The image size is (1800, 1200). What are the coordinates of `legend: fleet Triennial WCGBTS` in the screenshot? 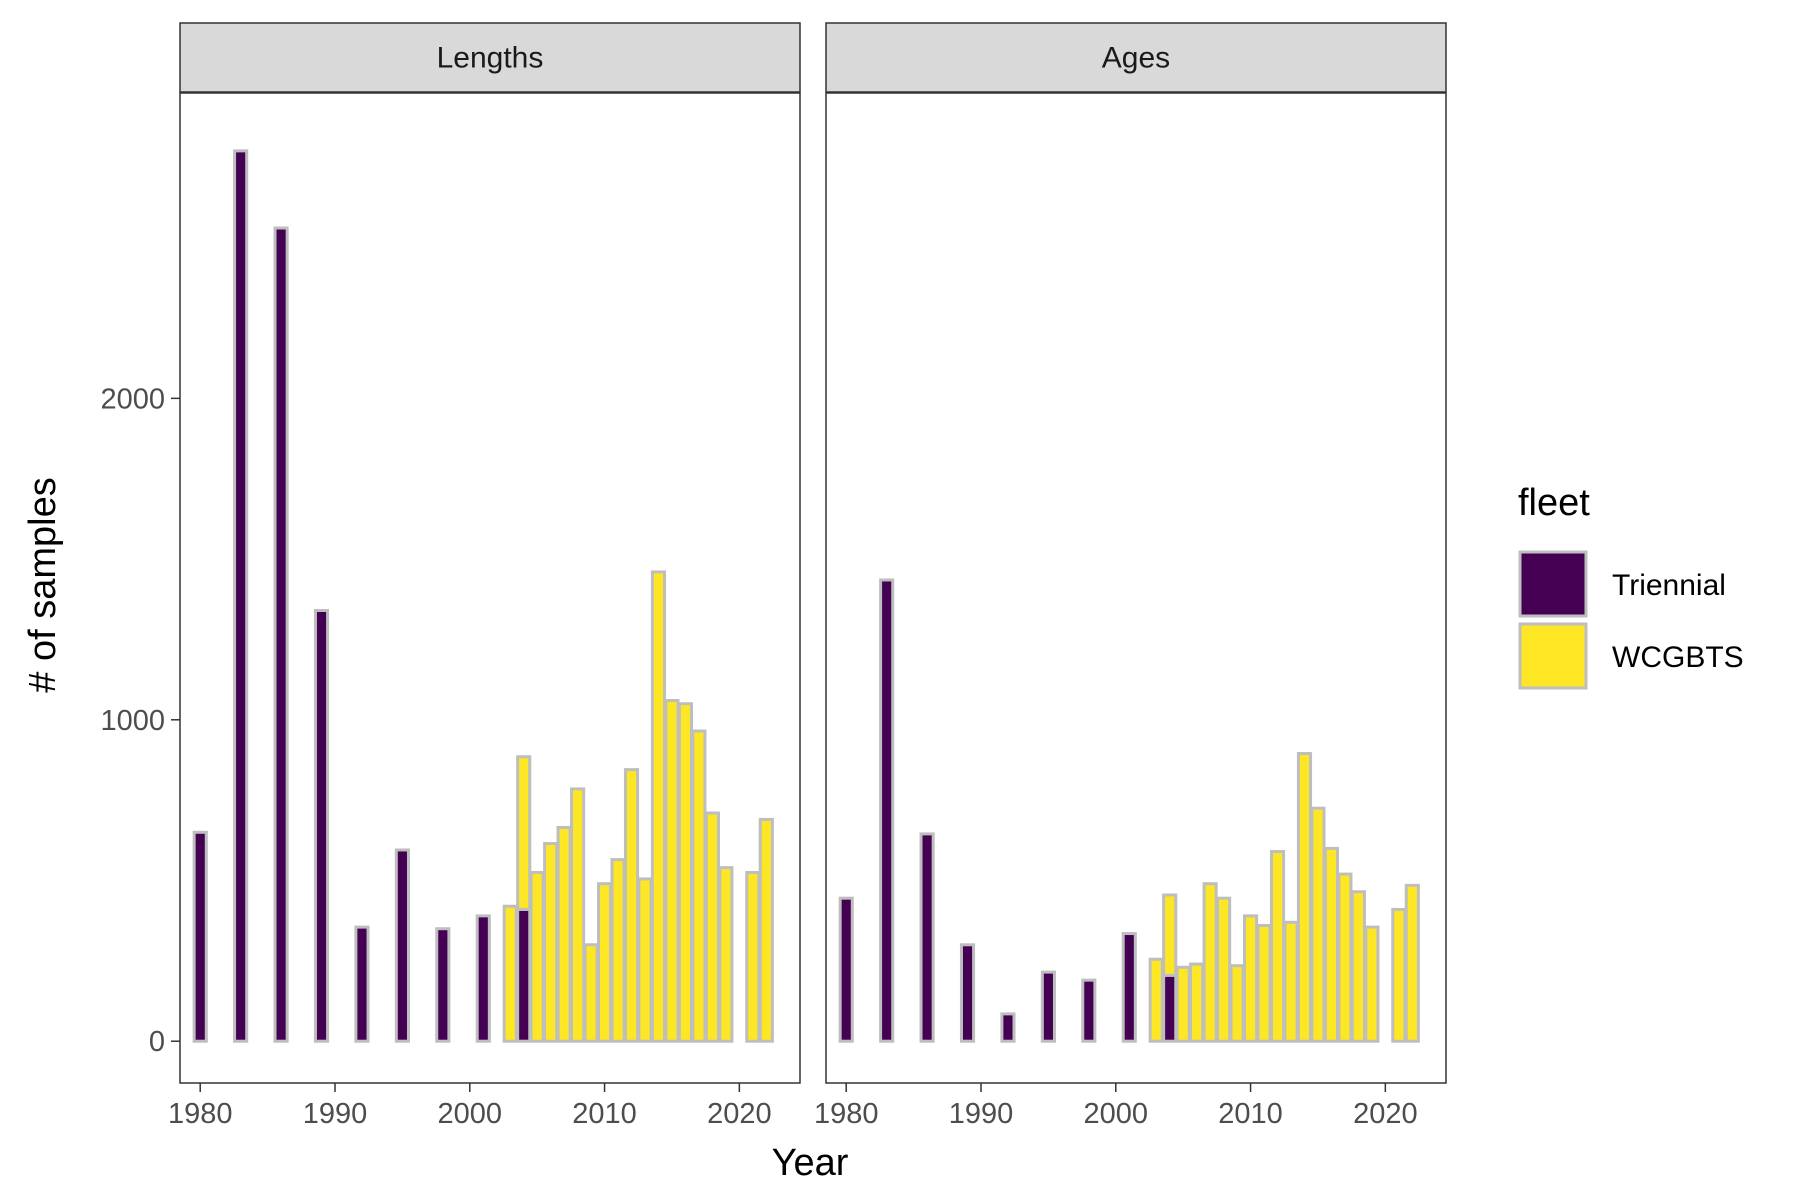 It's located at (1631, 586).